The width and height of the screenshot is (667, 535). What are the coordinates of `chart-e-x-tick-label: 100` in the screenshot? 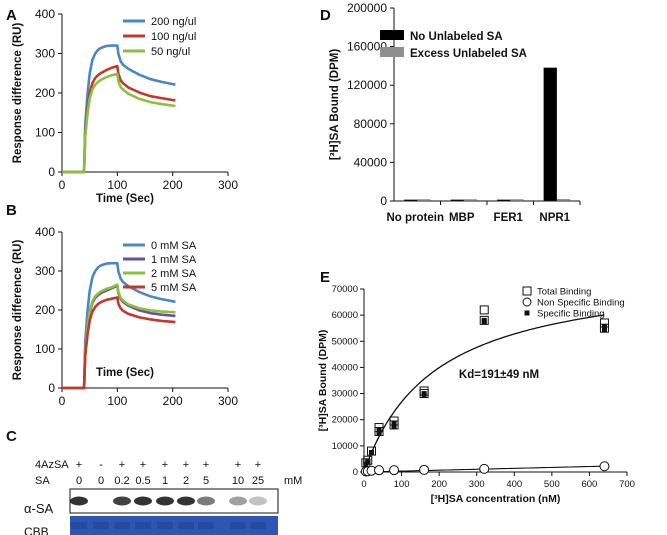 It's located at (402, 484).